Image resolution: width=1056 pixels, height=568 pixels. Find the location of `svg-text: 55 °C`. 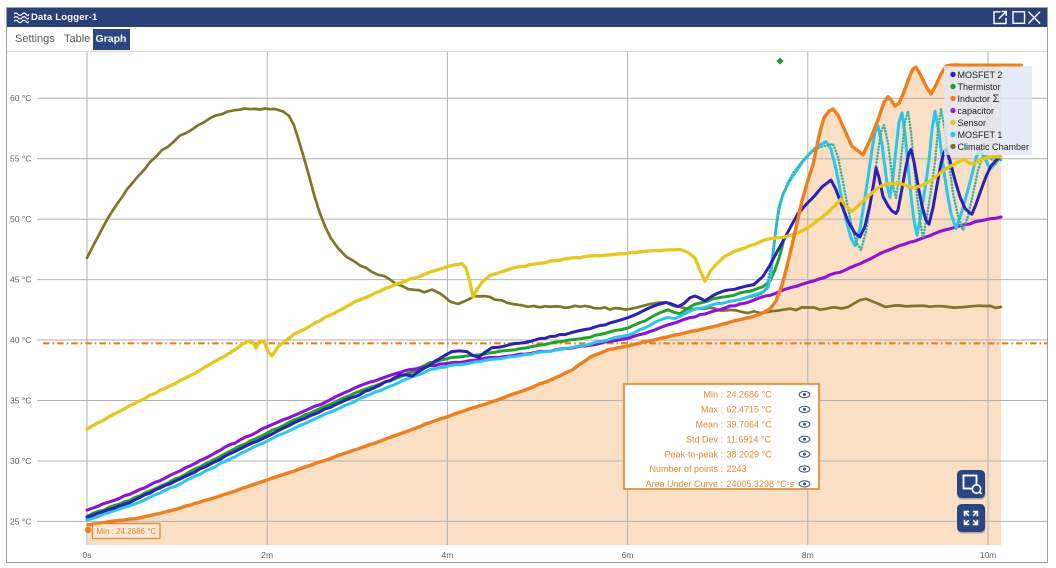

svg-text: 55 °C is located at coordinates (20, 159).